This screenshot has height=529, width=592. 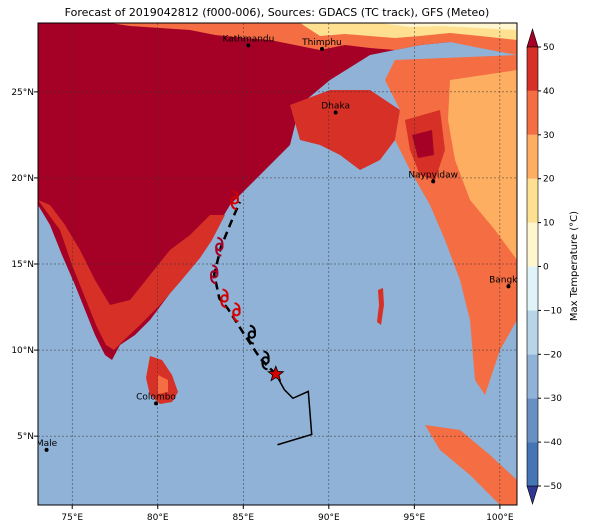 I want to click on land-himalaya-snow, so click(x=408, y=31).